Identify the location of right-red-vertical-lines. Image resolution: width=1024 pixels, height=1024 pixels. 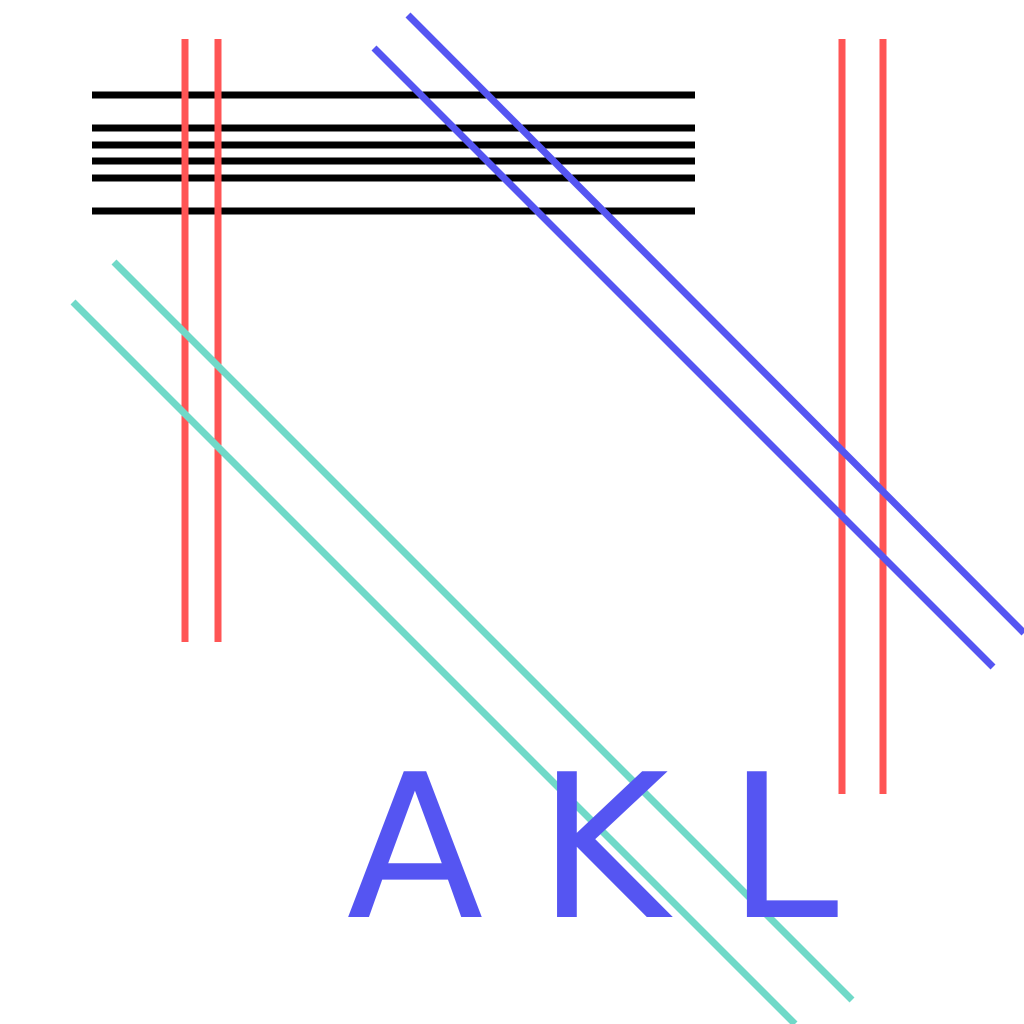
(862, 416).